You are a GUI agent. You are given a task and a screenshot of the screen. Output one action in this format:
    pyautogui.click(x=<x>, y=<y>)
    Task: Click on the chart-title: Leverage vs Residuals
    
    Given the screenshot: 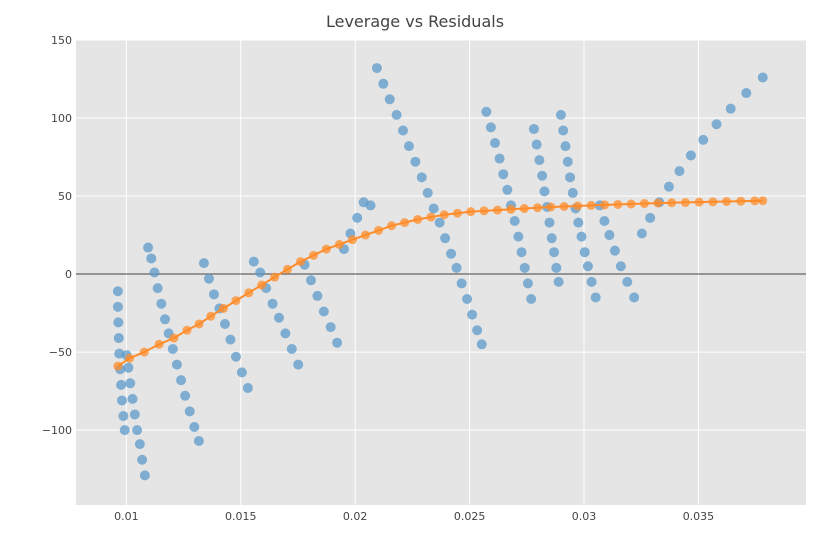 What is the action you would take?
    pyautogui.click(x=415, y=21)
    